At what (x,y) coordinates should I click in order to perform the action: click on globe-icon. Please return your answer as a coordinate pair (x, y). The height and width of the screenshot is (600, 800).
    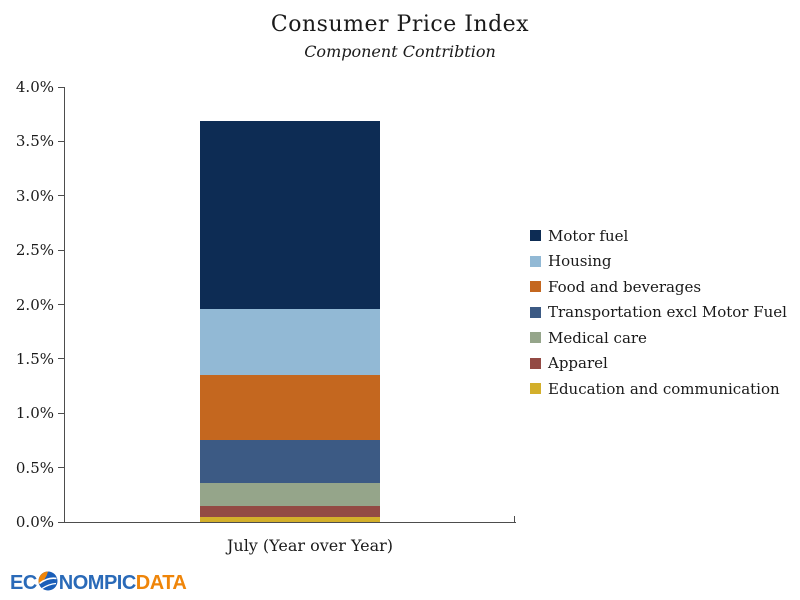
    Looking at the image, I should click on (48, 584).